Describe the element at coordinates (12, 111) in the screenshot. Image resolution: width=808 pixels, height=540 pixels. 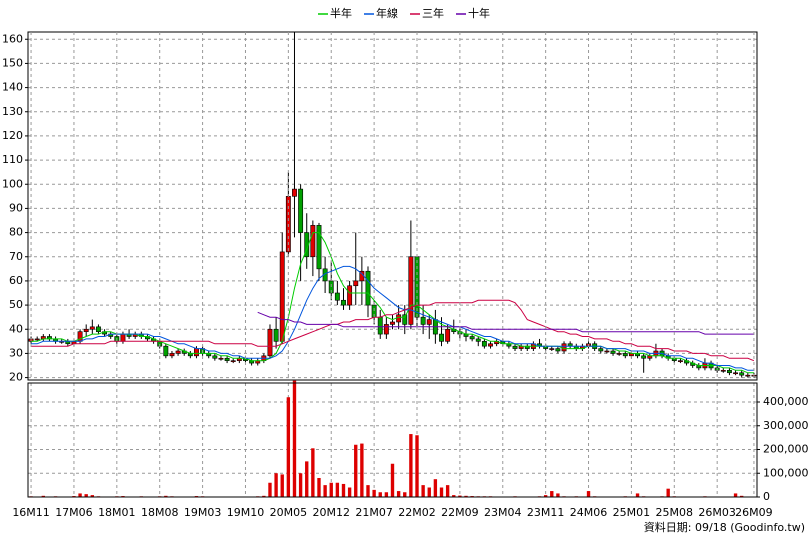
I see `y-tick-label: 130` at that location.